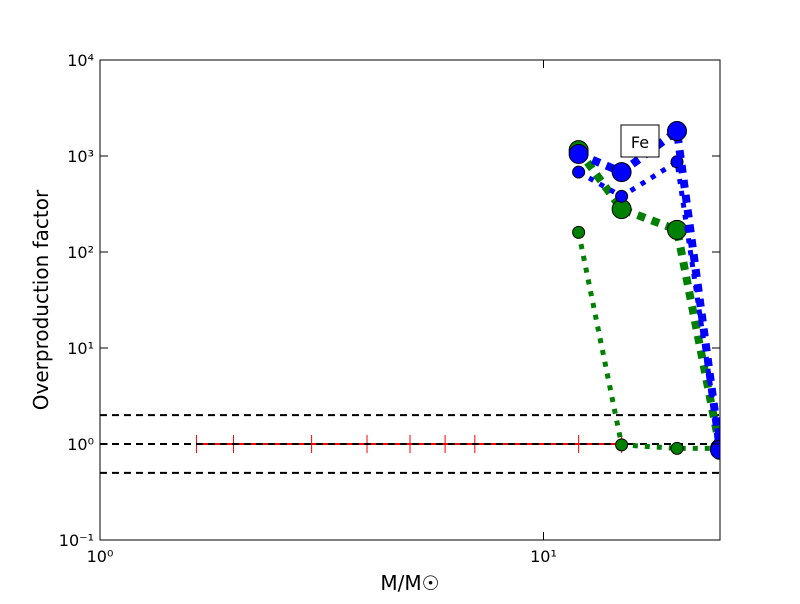 Image resolution: width=800 pixels, height=604 pixels. What do you see at coordinates (80, 156) in the screenshot?
I see `y-tick-label: 10³` at bounding box center [80, 156].